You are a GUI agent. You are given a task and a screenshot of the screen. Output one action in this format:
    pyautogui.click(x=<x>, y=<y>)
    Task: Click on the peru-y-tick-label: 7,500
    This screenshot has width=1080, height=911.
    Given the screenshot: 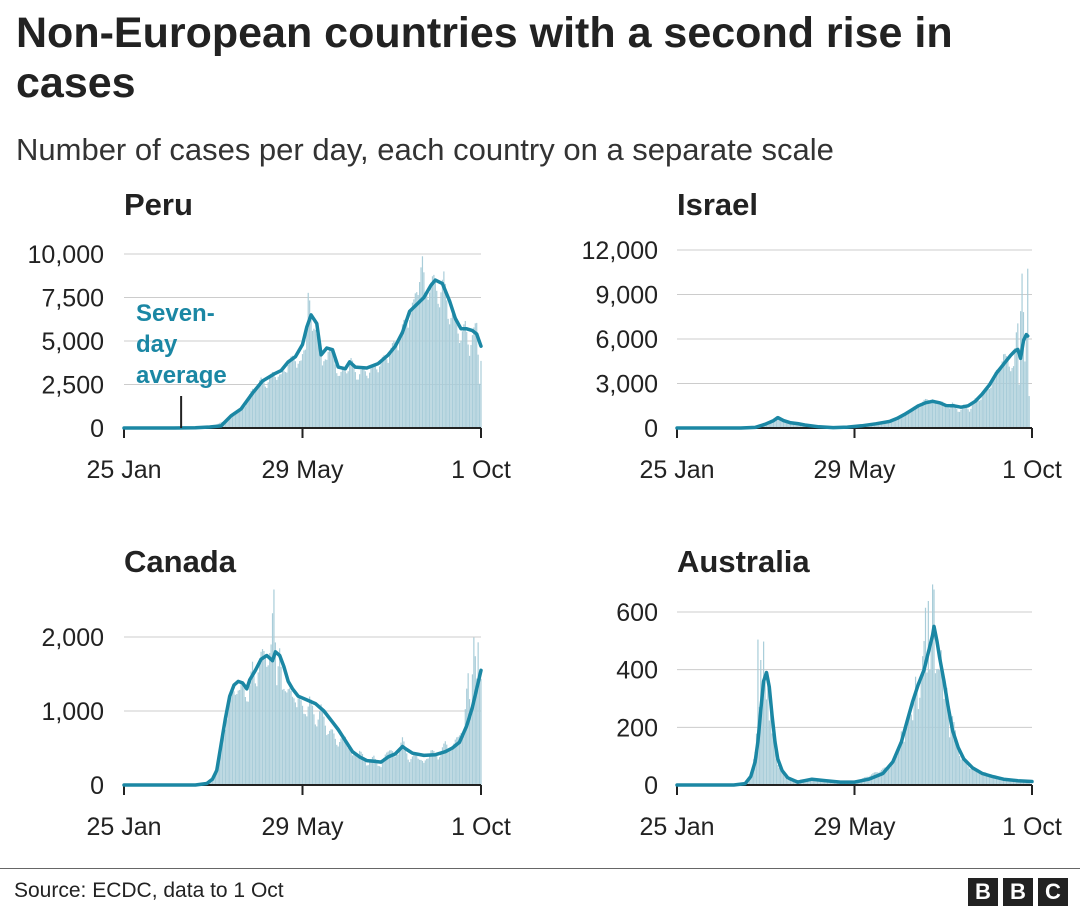 What is the action you would take?
    pyautogui.click(x=72, y=299)
    